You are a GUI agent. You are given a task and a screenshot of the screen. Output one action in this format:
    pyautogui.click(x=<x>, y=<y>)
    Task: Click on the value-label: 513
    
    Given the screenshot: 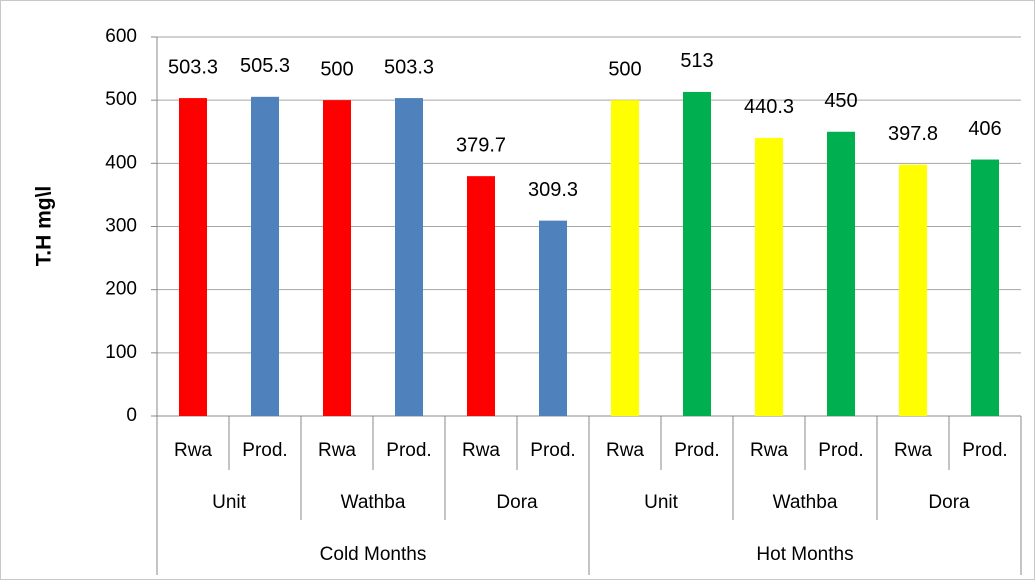 What is the action you would take?
    pyautogui.click(x=696, y=61)
    